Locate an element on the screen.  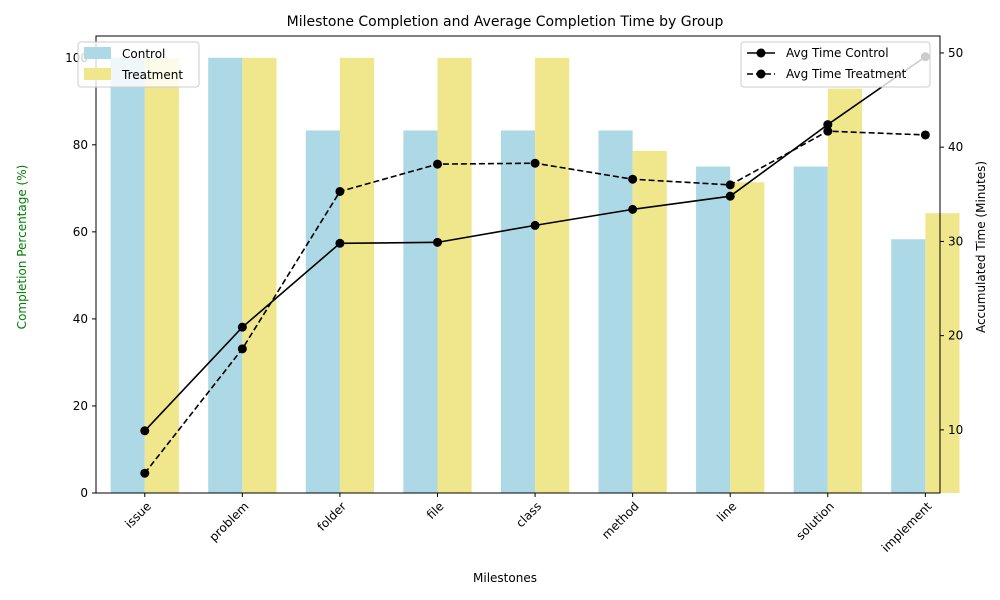
point-treatment-solution is located at coordinates (828, 131).